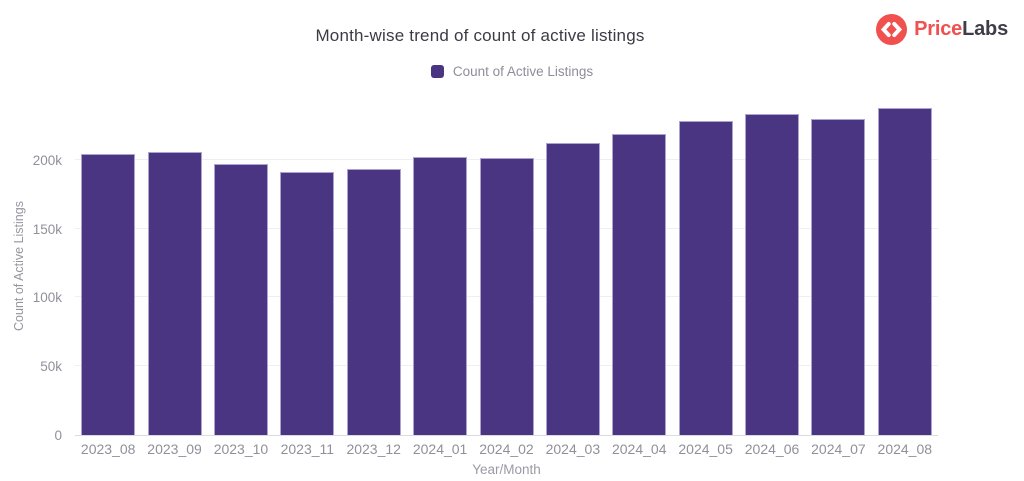  What do you see at coordinates (440, 449) in the screenshot?
I see `x-tick-label-2024_01: 2024_01` at bounding box center [440, 449].